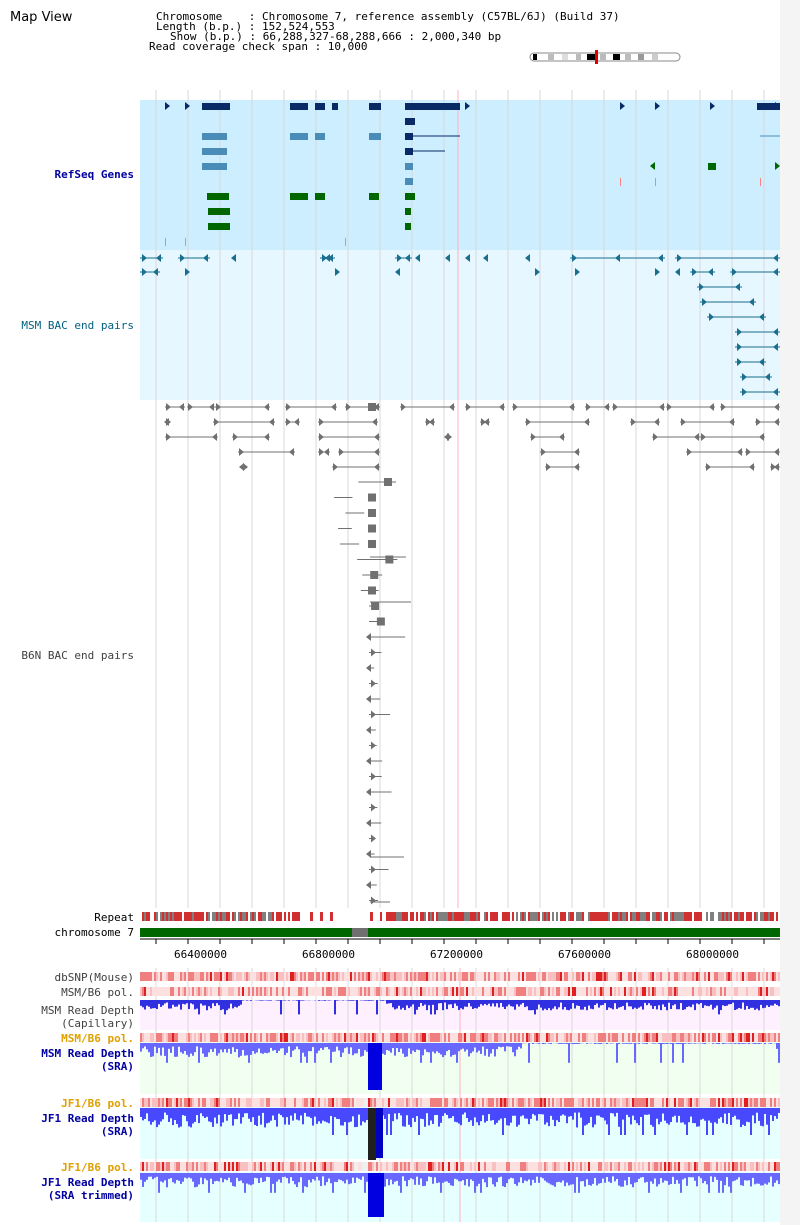 Image resolution: width=800 pixels, height=1225 pixels. What do you see at coordinates (376, 1195) in the screenshot?
I see `jf1-trim-depth-spike` at bounding box center [376, 1195].